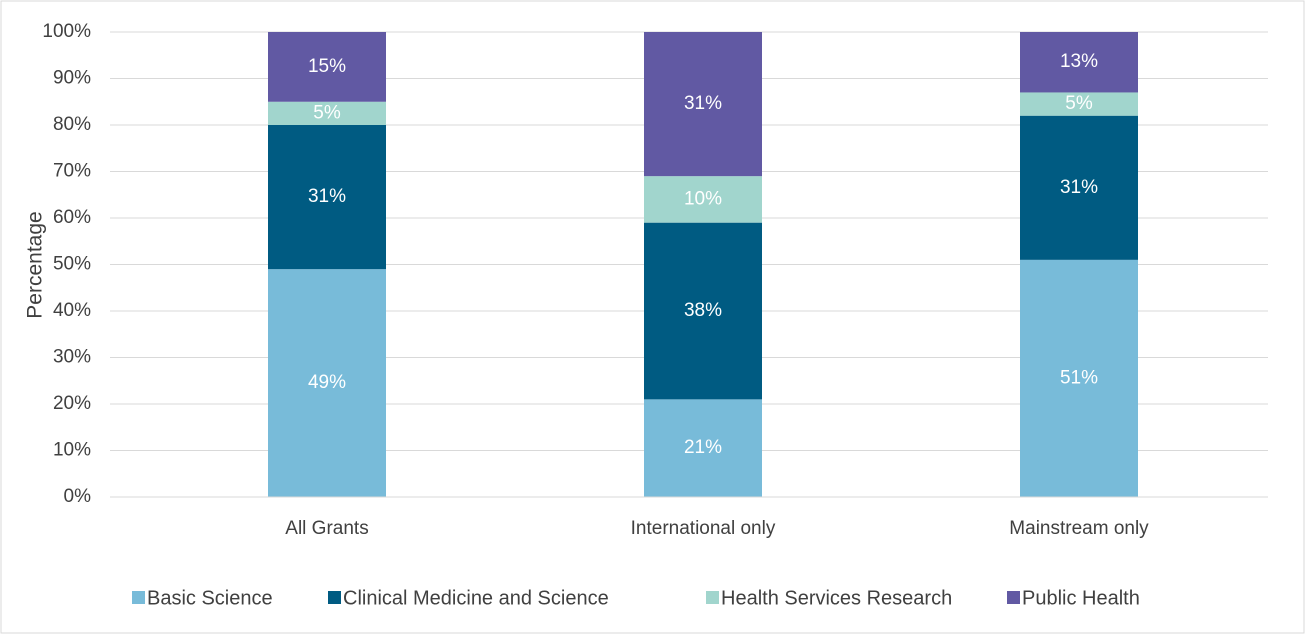 The width and height of the screenshot is (1306, 640). I want to click on y-tick-label: 10%, so click(72, 450).